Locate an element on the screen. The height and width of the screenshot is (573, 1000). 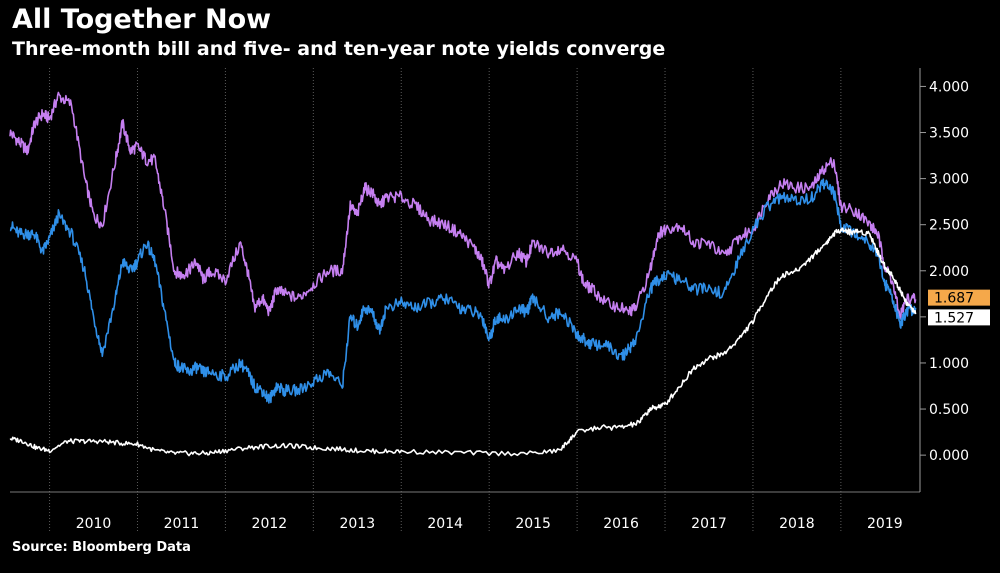
y-tick-label: 2.000 is located at coordinates (949, 272).